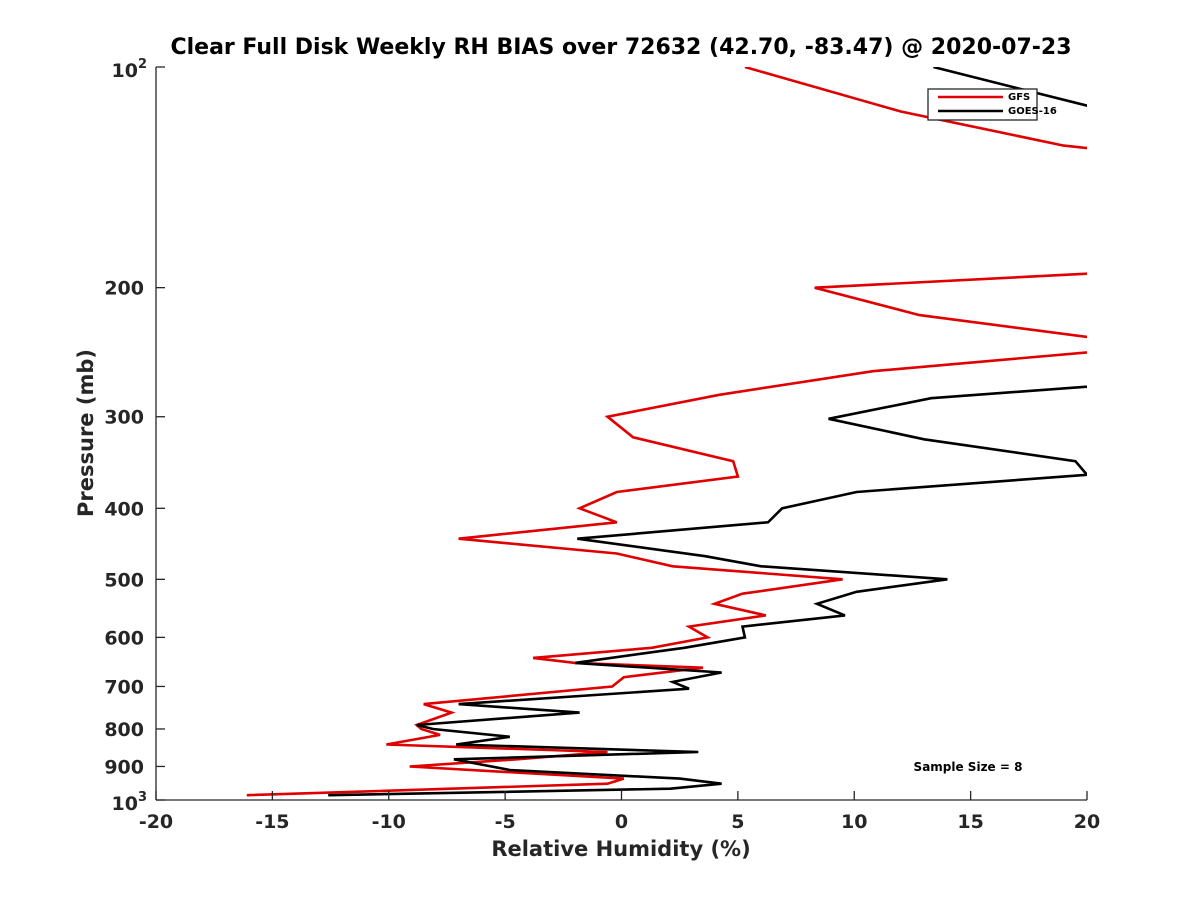 The height and width of the screenshot is (900, 1200). I want to click on y-tick-label: 300, so click(124, 418).